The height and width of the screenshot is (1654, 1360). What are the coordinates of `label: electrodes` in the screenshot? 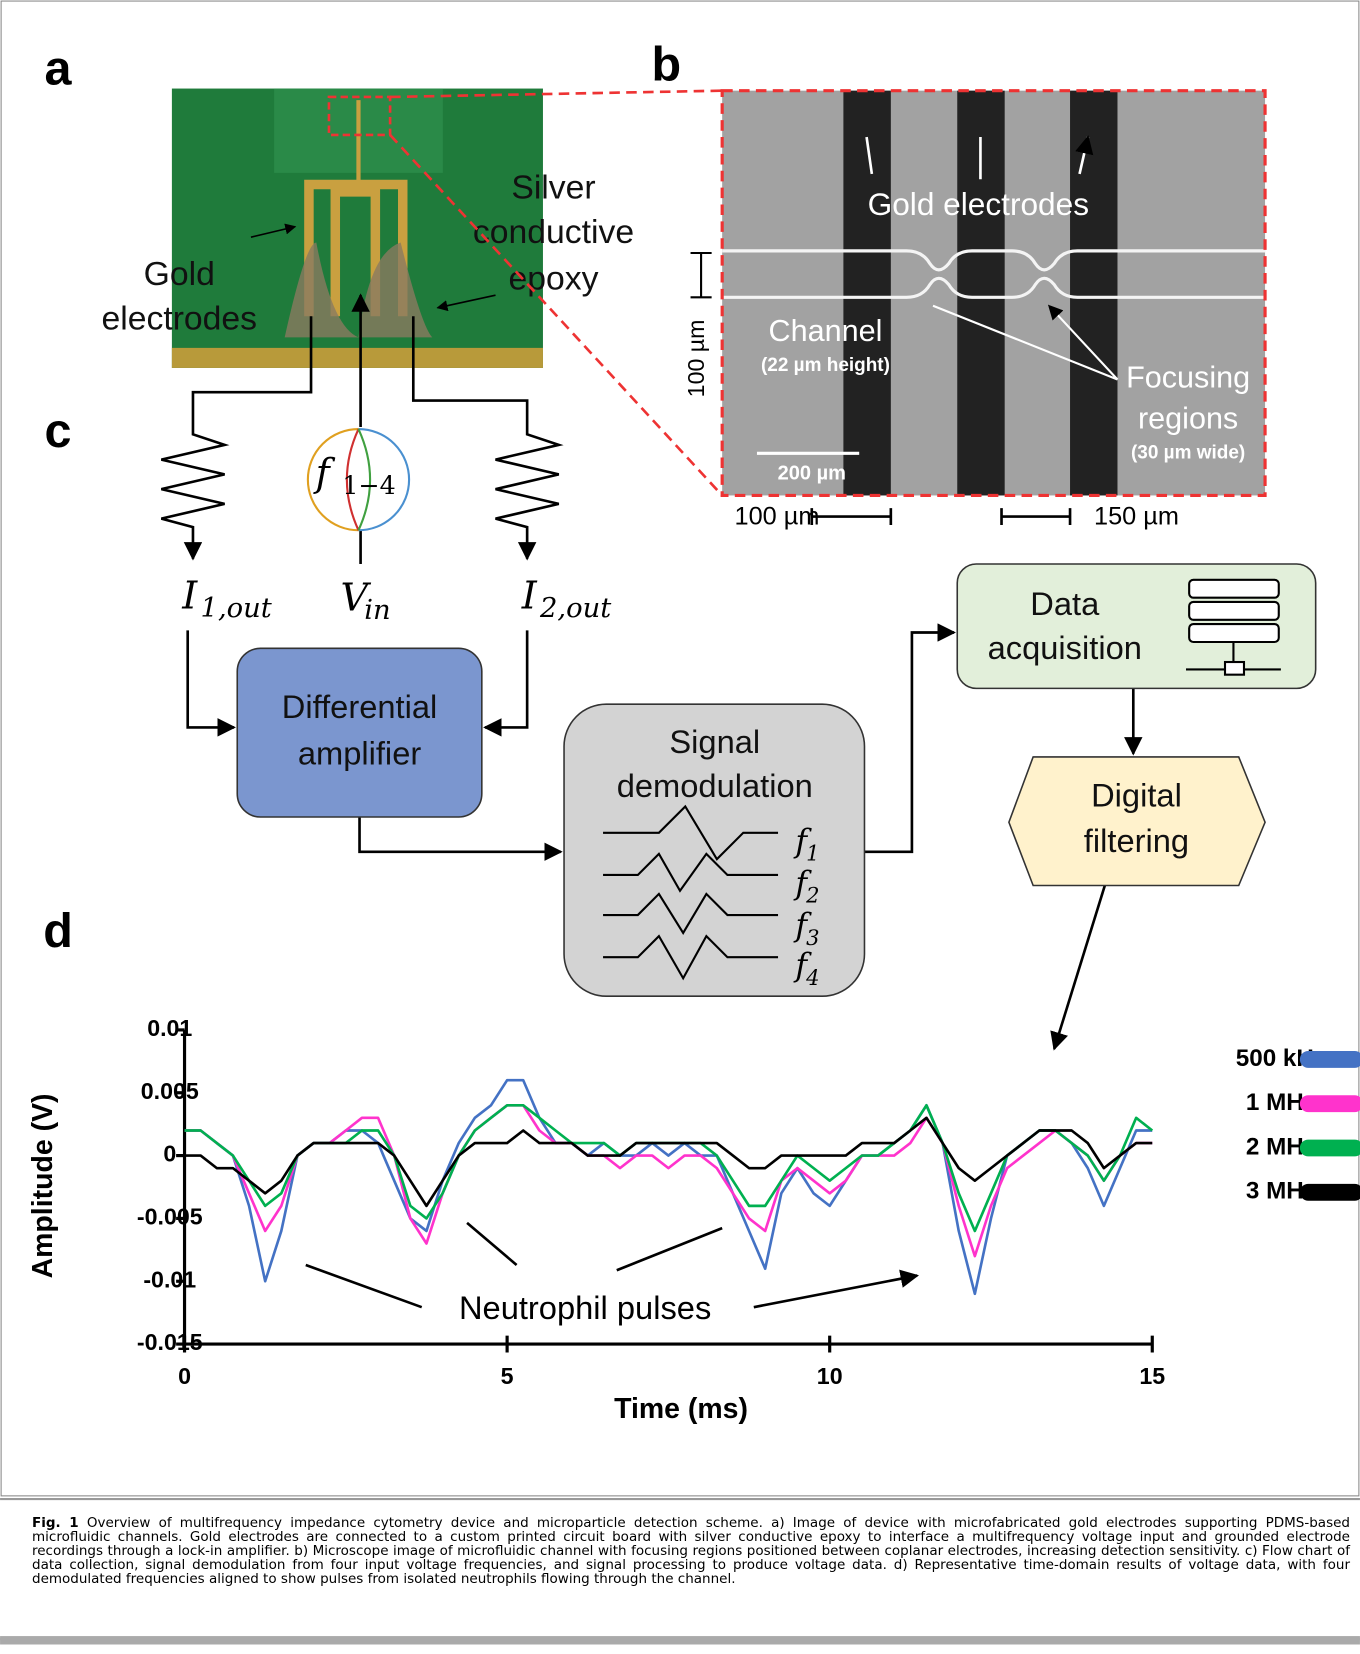 It's located at (179, 318).